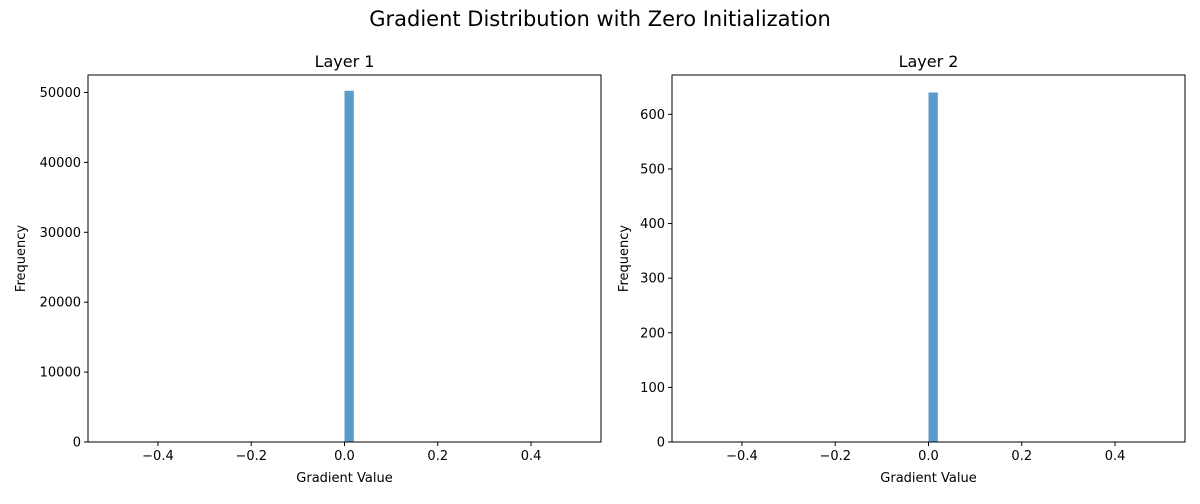 This screenshot has height=504, width=1200. Describe the element at coordinates (652, 169) in the screenshot. I see `y-tick-label: 500` at that location.